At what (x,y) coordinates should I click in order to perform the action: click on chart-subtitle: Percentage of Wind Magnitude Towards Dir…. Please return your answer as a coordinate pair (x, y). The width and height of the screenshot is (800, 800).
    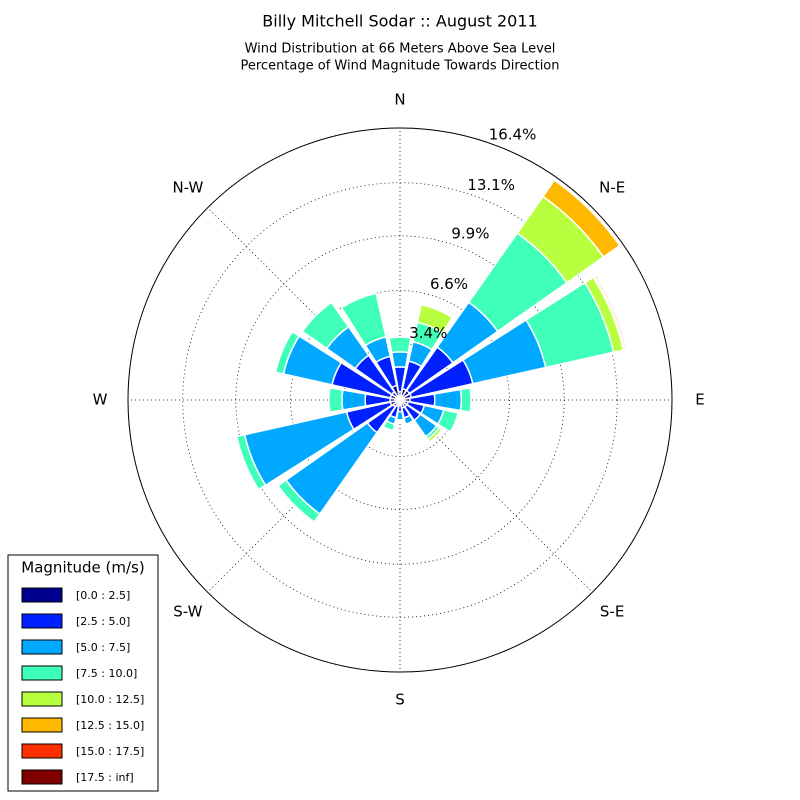
    Looking at the image, I should click on (399, 66).